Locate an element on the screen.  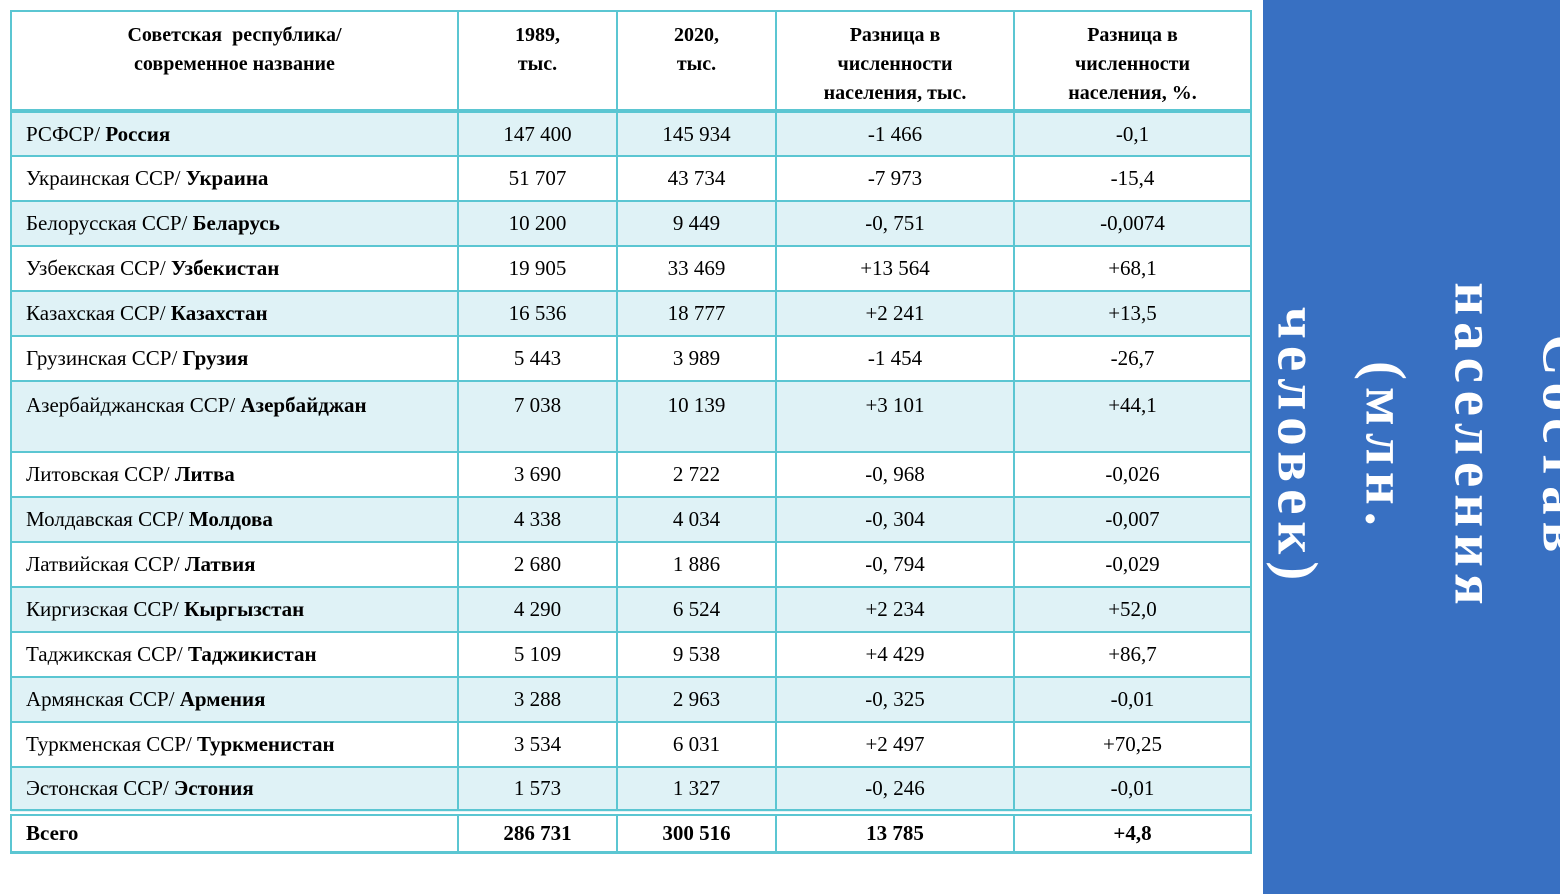
republic-soviet-name: Туркменская ССР/ is located at coordinates (109, 744).